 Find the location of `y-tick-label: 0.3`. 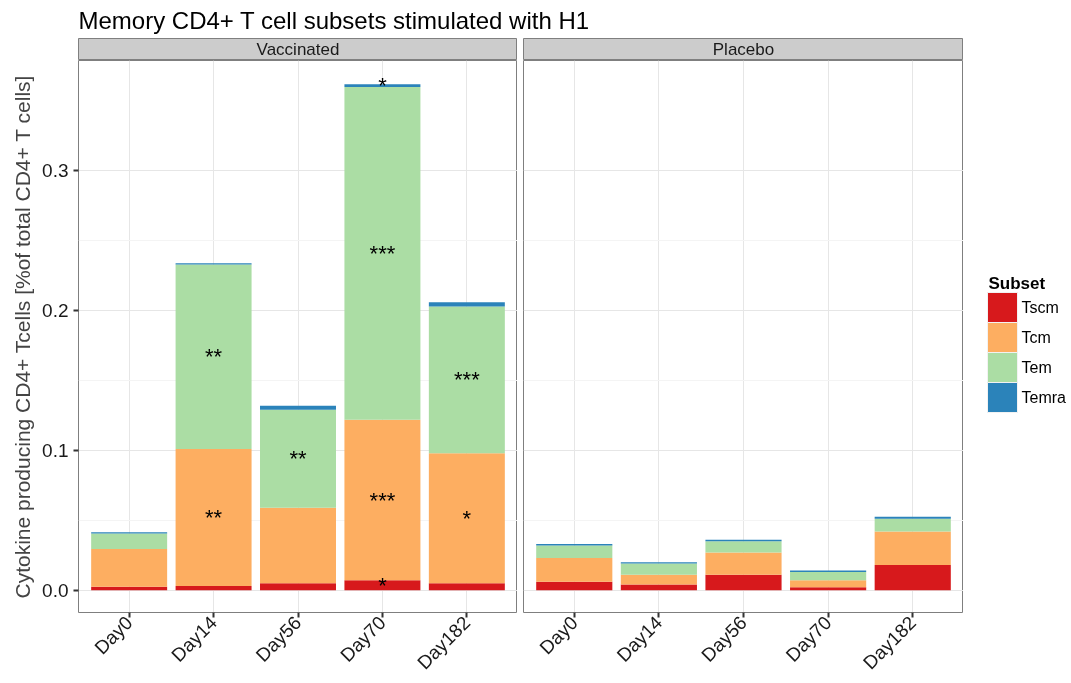

y-tick-label: 0.3 is located at coordinates (55, 171).